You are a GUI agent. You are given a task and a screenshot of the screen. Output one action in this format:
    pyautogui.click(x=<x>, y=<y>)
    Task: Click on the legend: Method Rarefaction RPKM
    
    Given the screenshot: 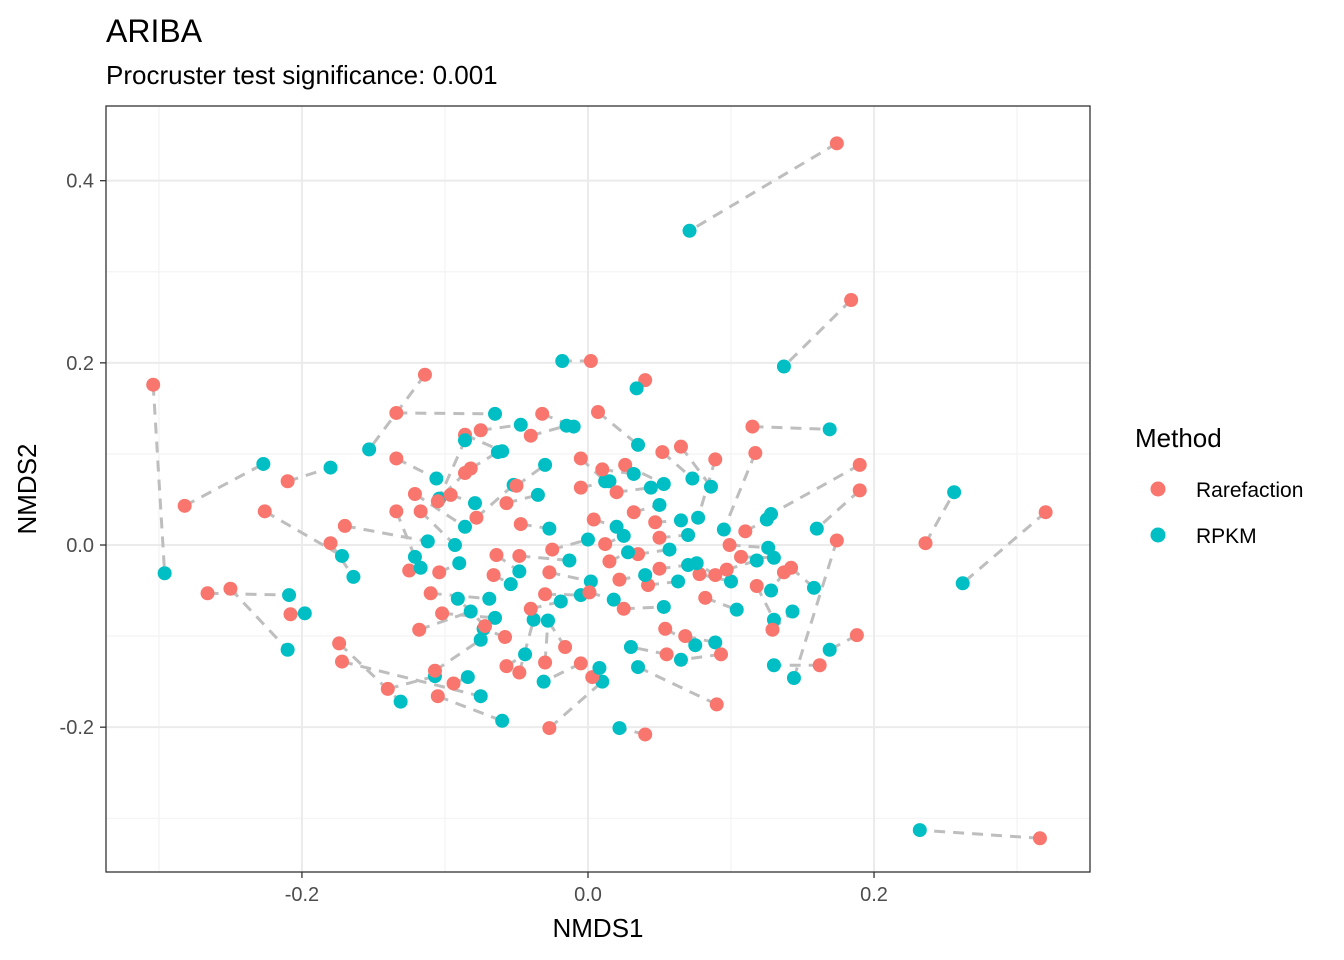 What is the action you would take?
    pyautogui.click(x=1219, y=485)
    